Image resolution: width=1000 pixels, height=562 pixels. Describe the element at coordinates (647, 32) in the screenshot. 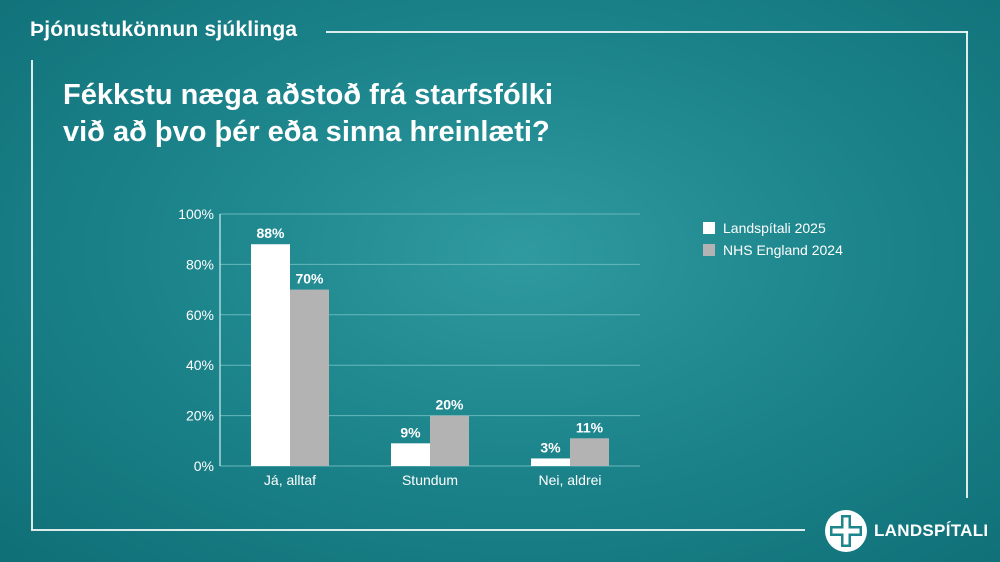

I see `frame-top-line` at that location.